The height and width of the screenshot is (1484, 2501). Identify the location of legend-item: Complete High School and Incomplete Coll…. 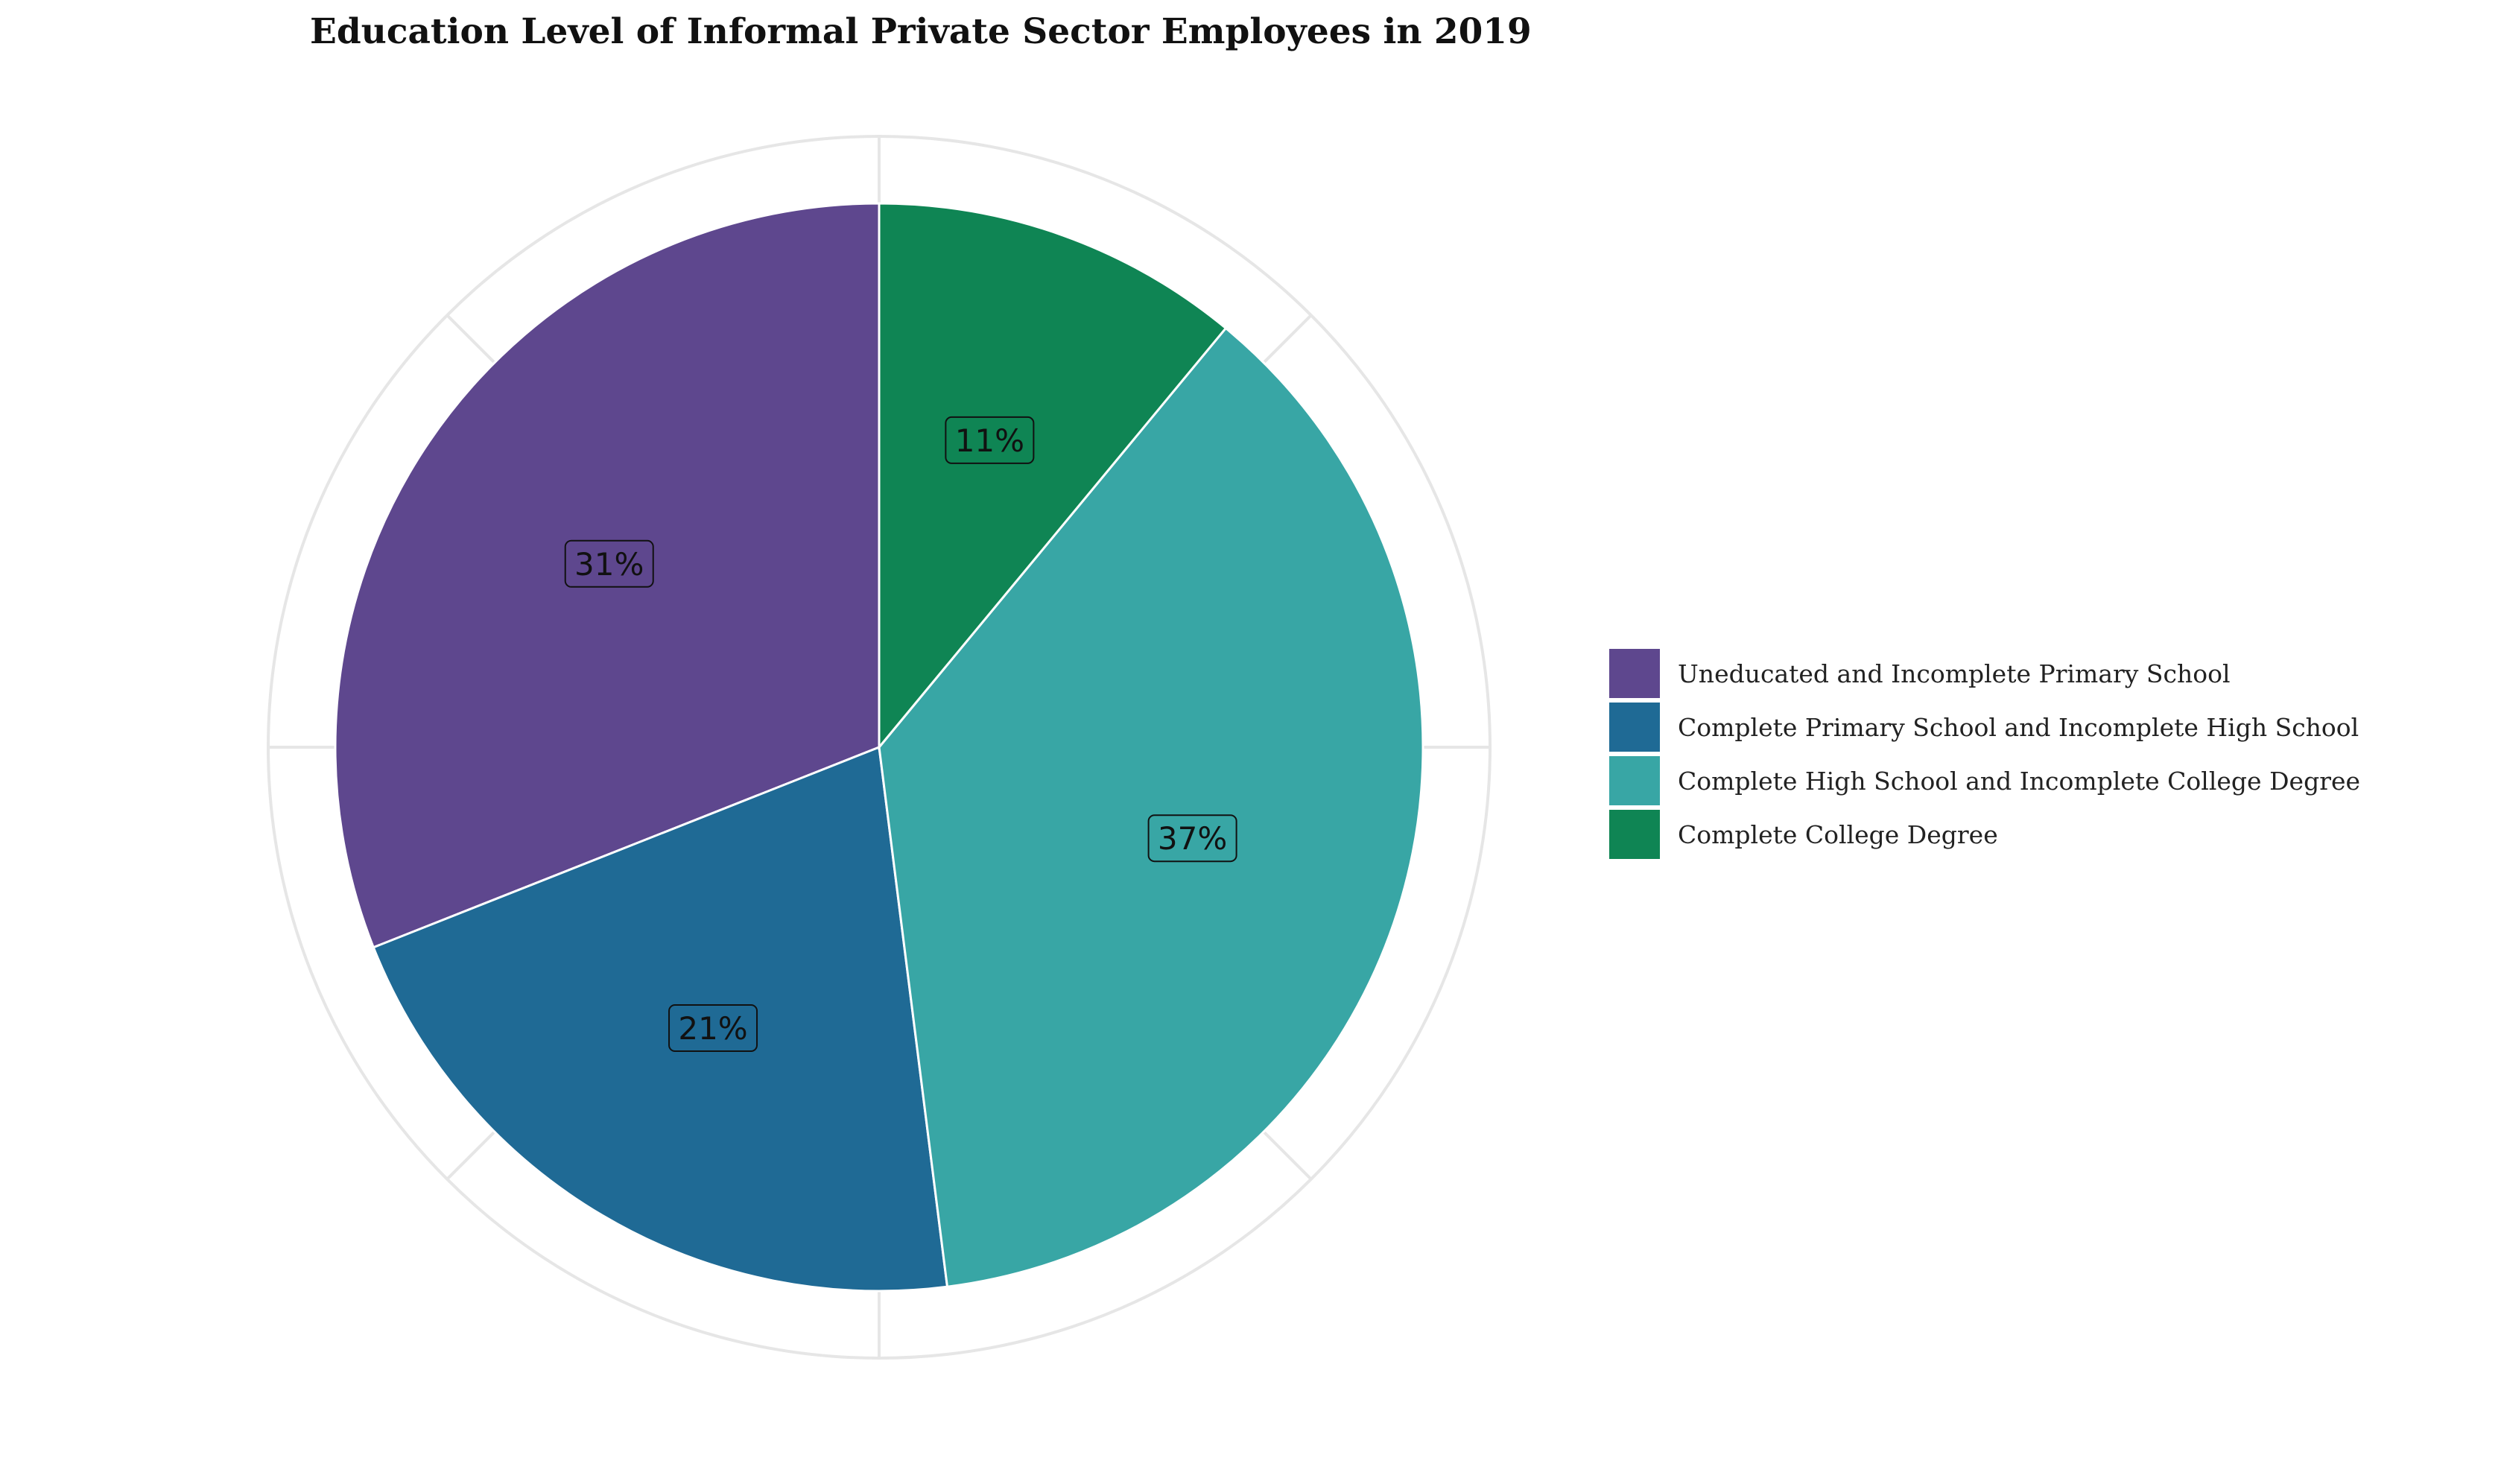
(1985, 780).